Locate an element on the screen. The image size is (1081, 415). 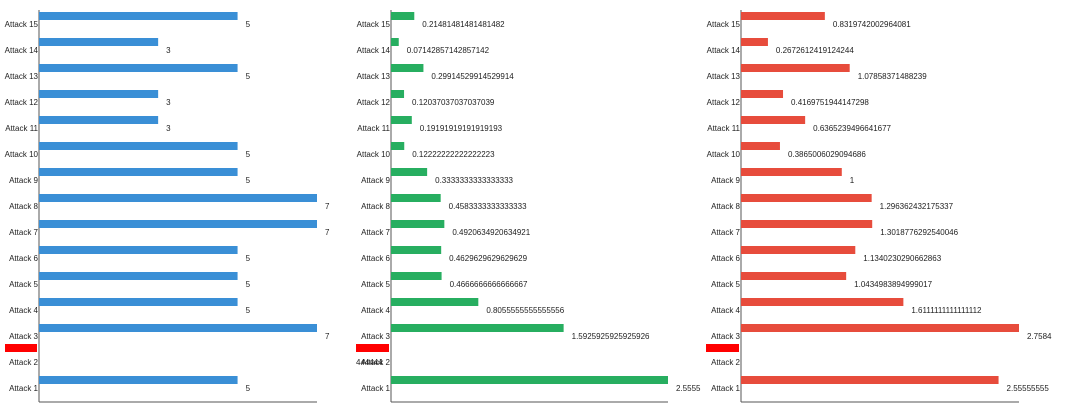
value-label: 0.29914529914529914 is located at coordinates (472, 76).